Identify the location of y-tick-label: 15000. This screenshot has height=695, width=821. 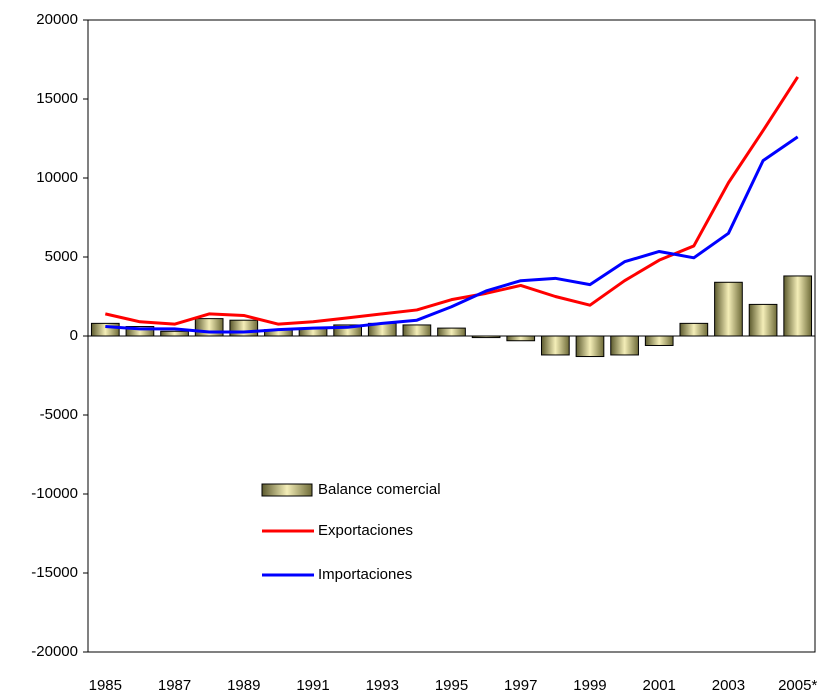
(57, 98).